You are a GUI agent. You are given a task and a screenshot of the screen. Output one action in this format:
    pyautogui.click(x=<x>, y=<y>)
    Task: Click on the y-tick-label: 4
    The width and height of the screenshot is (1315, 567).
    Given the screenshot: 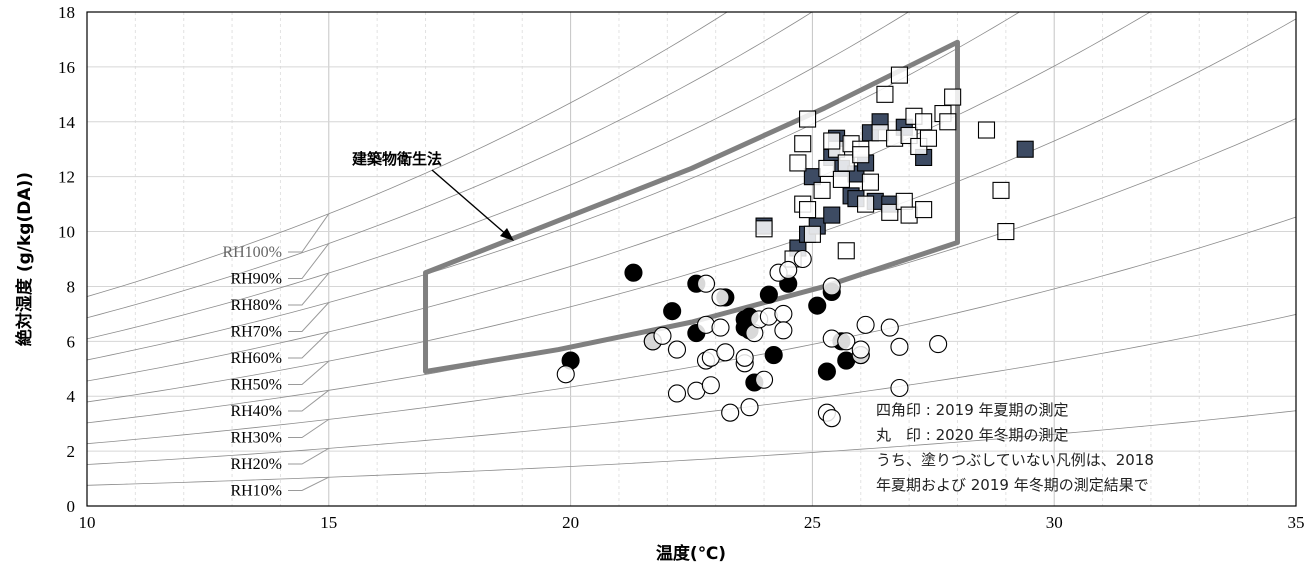 What is the action you would take?
    pyautogui.click(x=71, y=396)
    